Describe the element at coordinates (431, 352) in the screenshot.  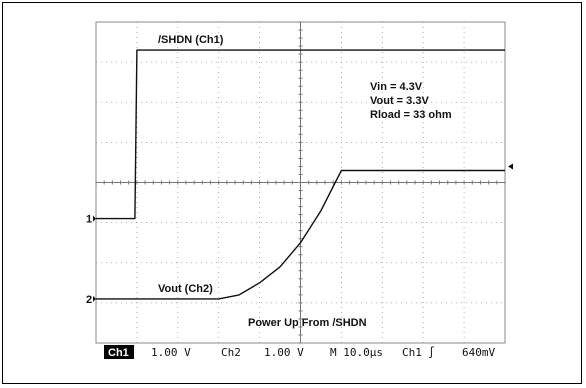
I see `trigger-slope-icon: ∫` at that location.